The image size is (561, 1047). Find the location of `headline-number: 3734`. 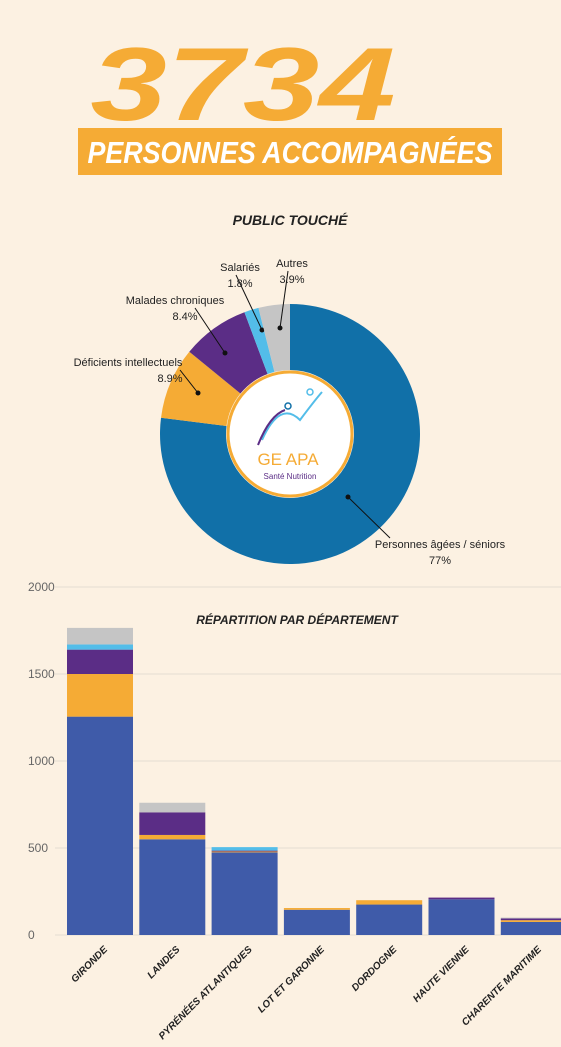

headline-number: 3734 is located at coordinates (243, 85).